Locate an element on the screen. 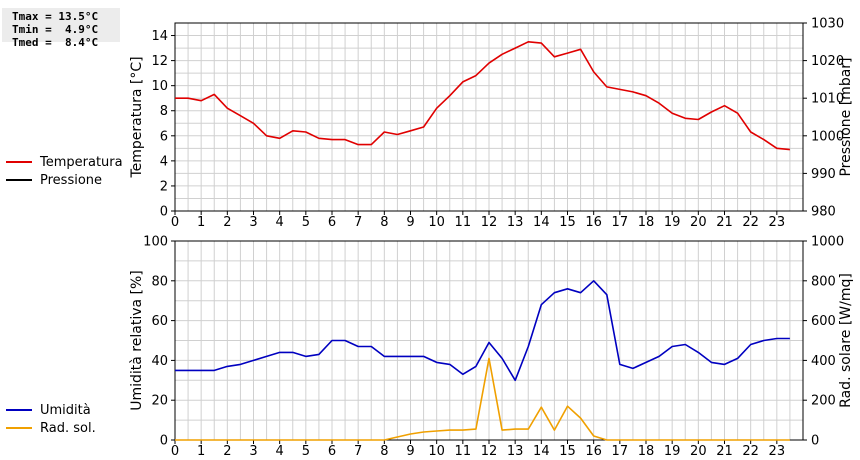 The image size is (860, 460). y-tick-label-bottom: 100 is located at coordinates (155, 242).